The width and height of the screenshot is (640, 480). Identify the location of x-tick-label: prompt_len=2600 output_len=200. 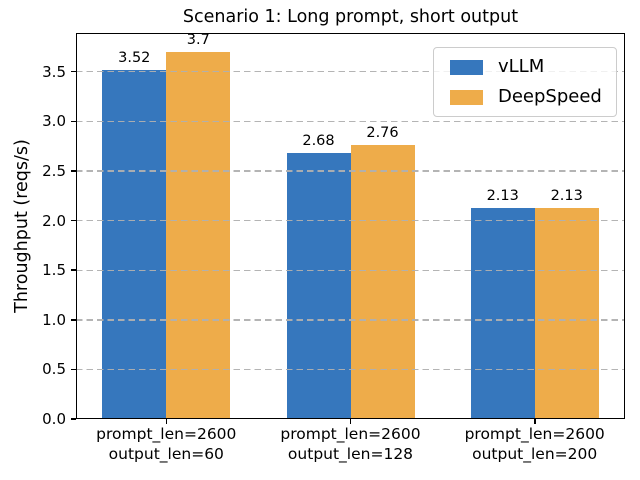
(534, 444).